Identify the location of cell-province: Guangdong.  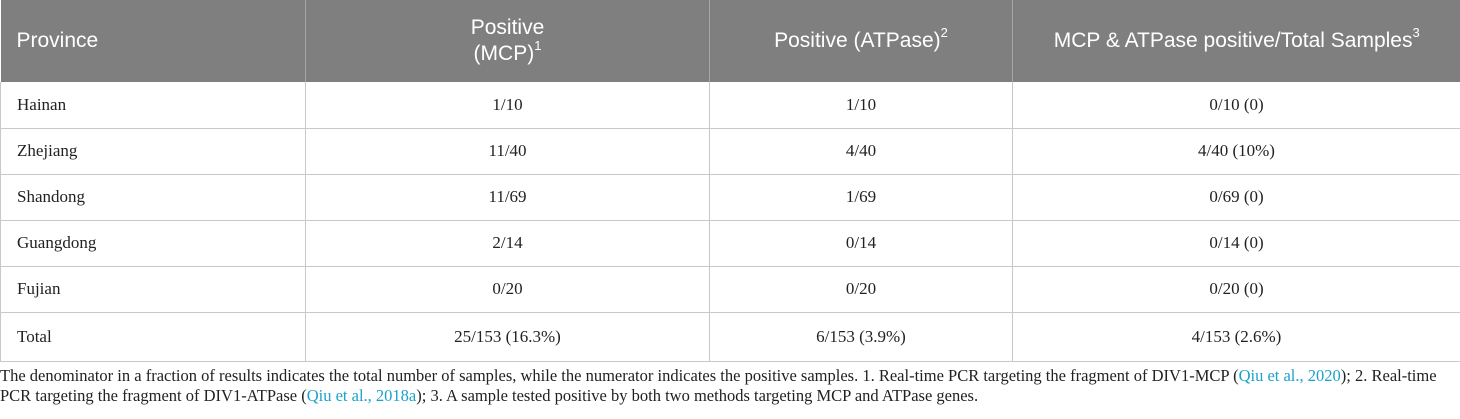
(153, 243).